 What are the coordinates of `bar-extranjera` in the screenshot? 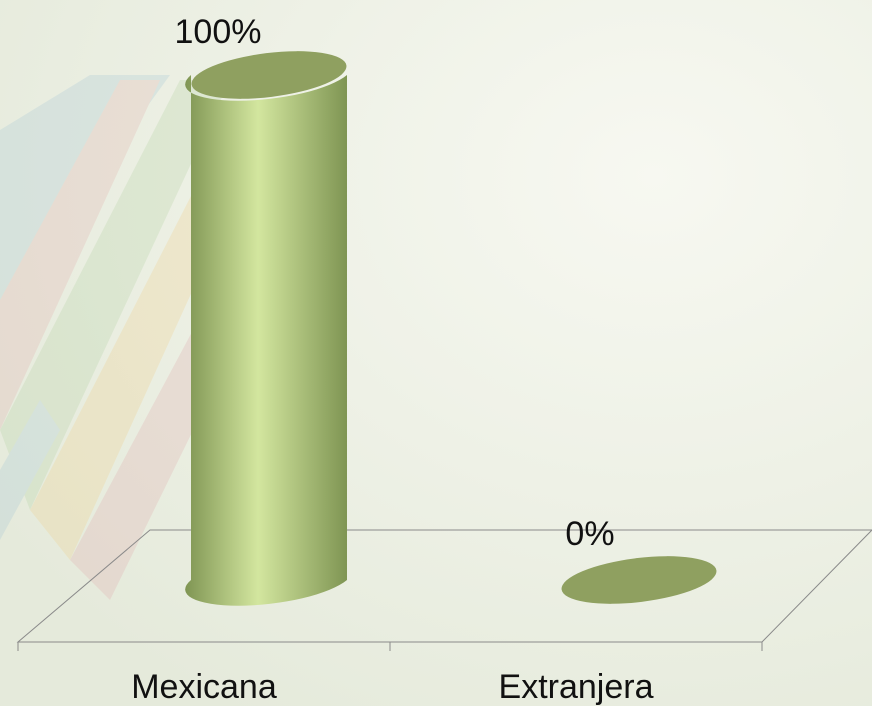 It's located at (639, 580).